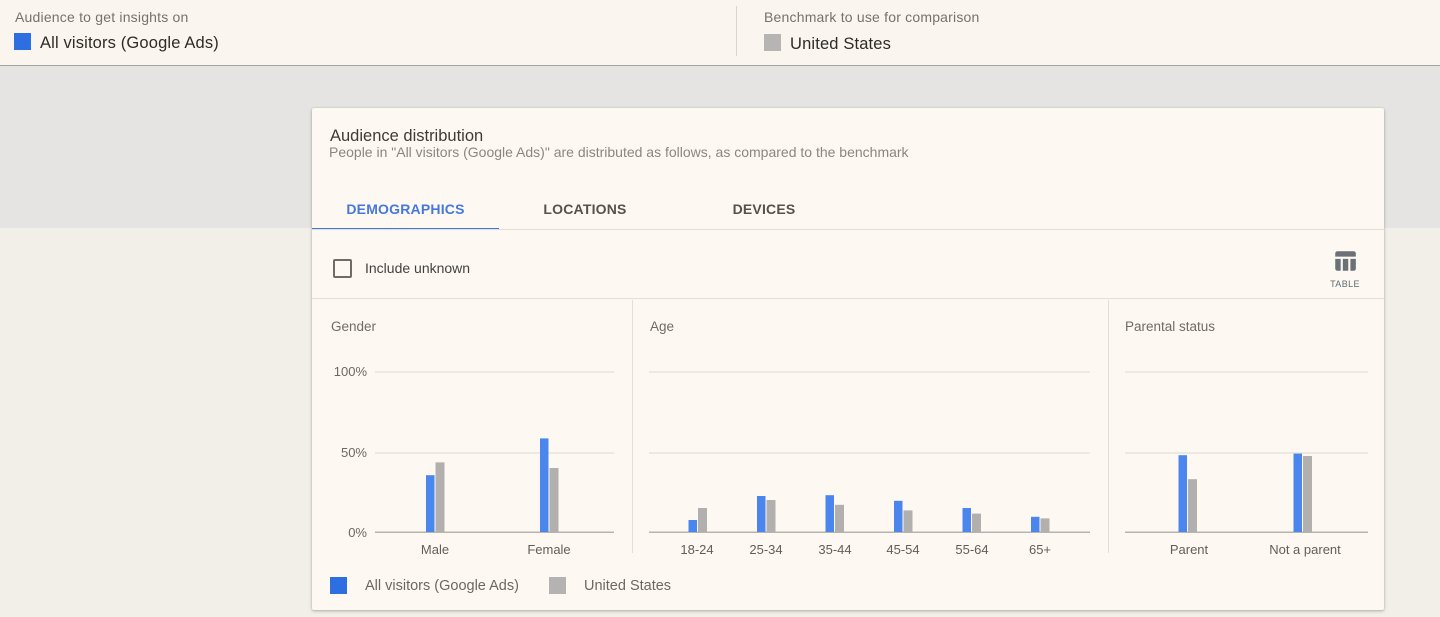 The width and height of the screenshot is (1440, 617). I want to click on svg-text: 65+, so click(1040, 549).